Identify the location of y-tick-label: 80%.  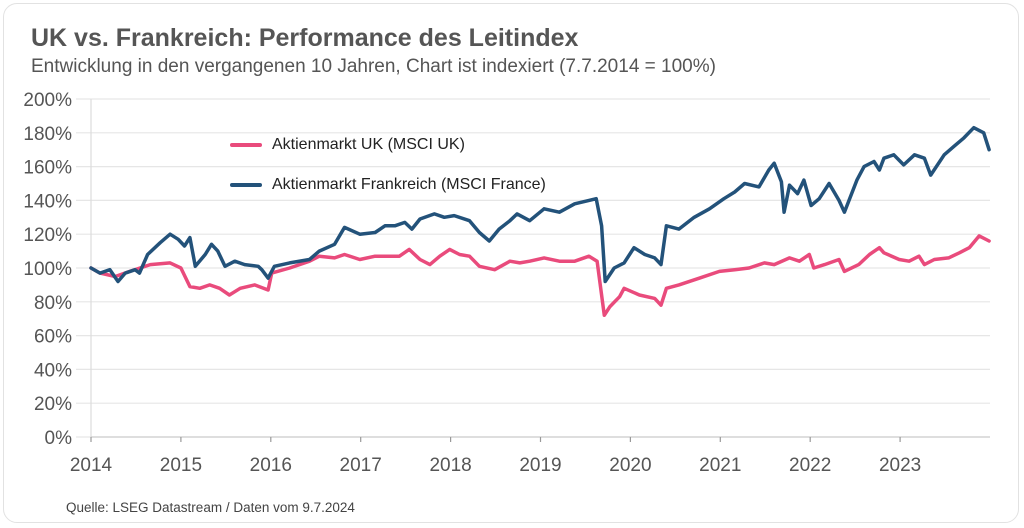
(53, 303).